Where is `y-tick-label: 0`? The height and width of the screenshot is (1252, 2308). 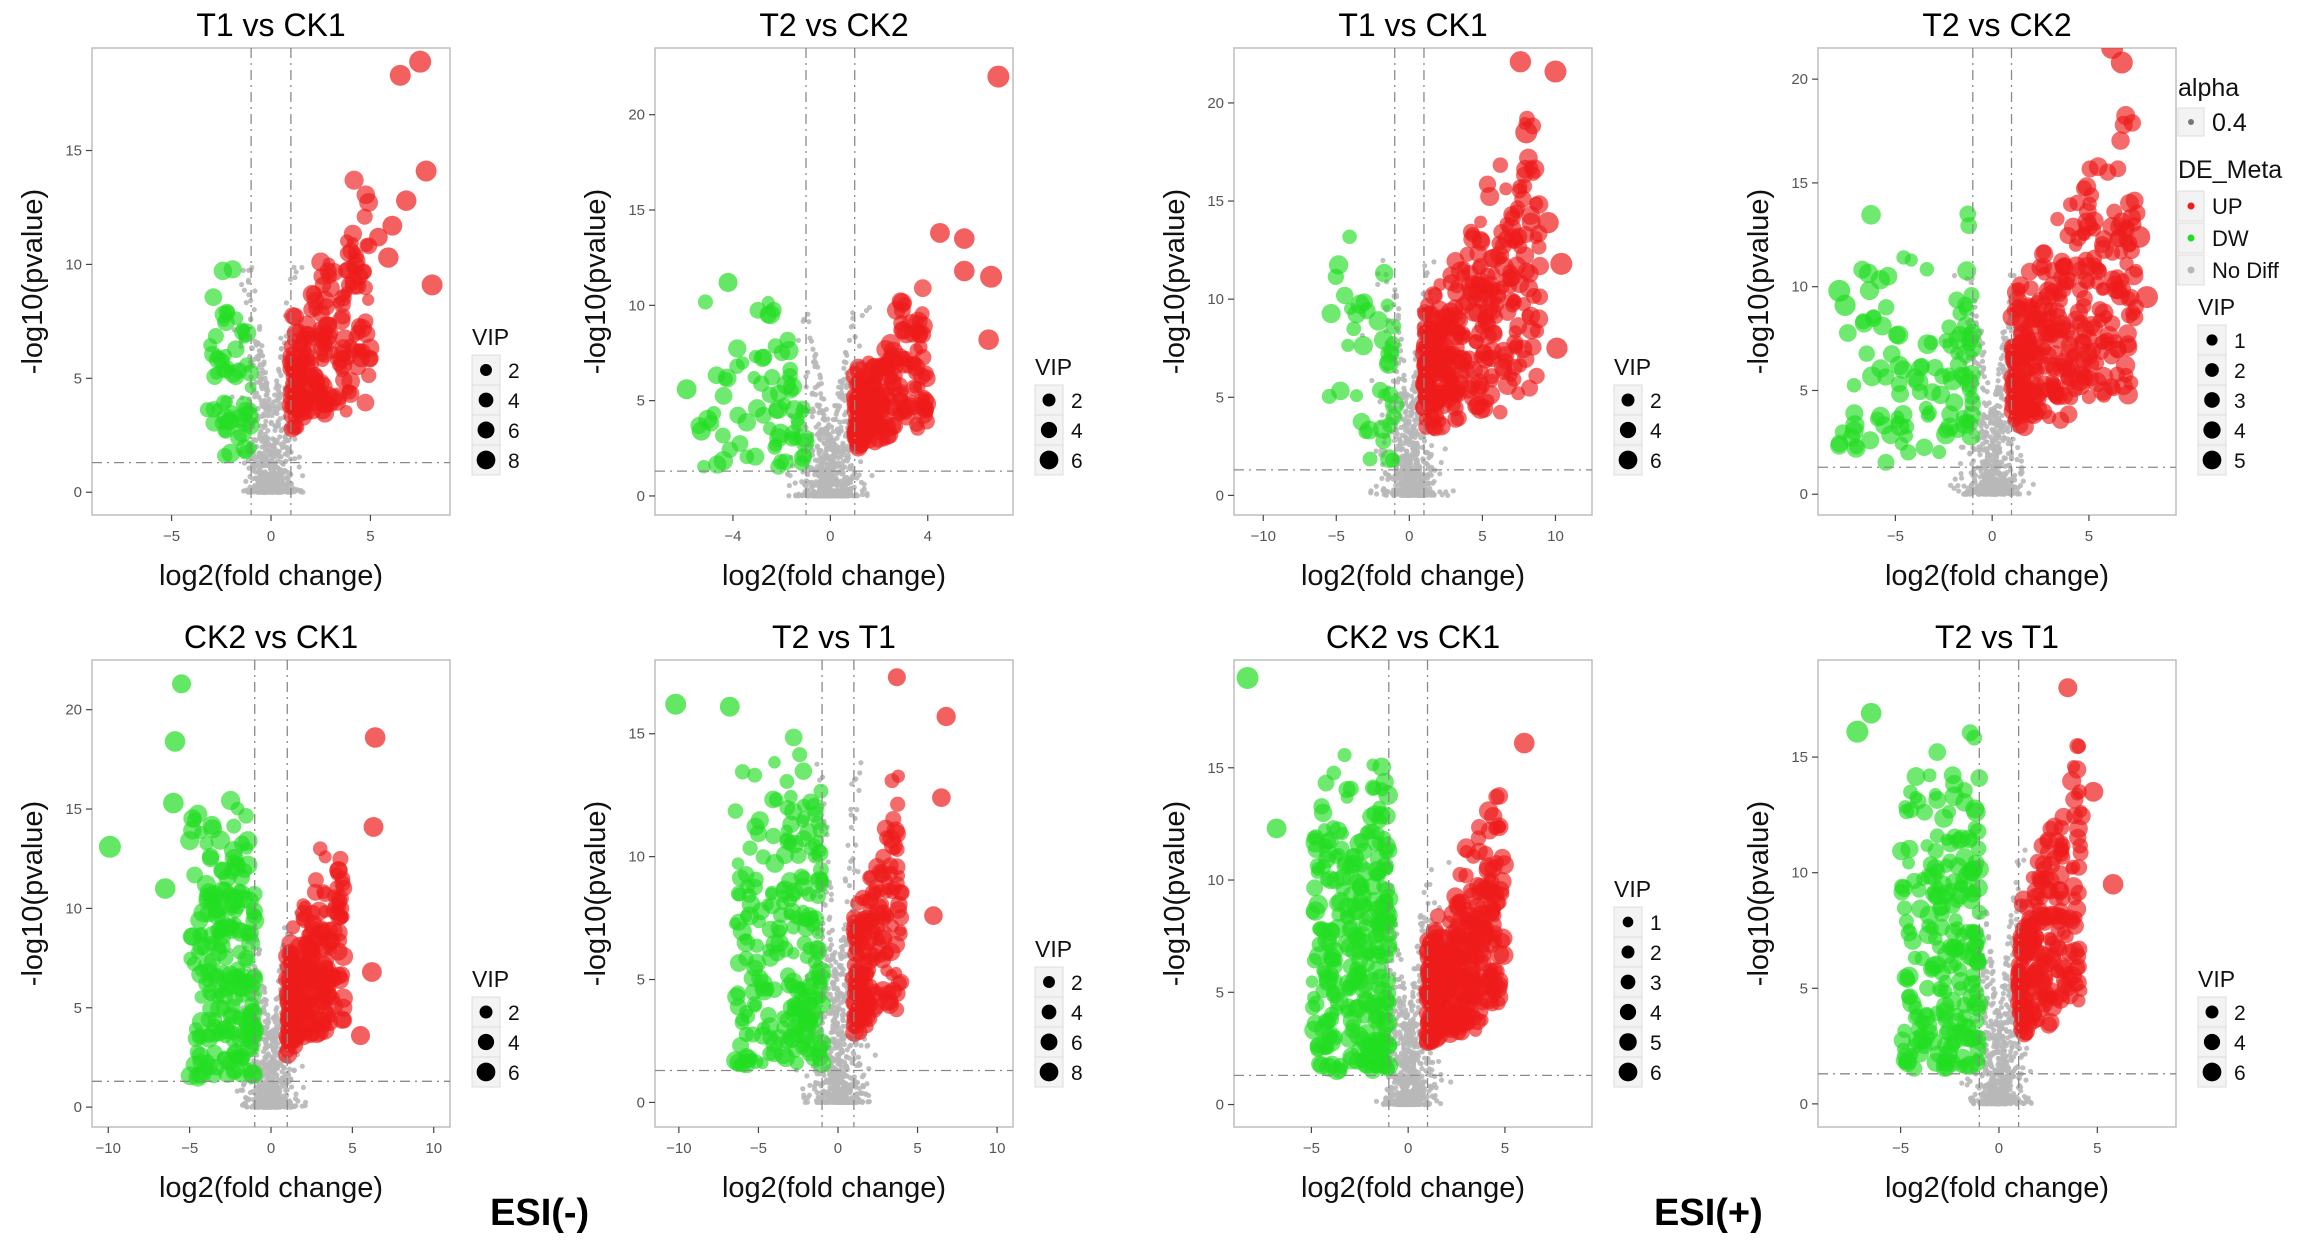 y-tick-label: 0 is located at coordinates (78, 1107).